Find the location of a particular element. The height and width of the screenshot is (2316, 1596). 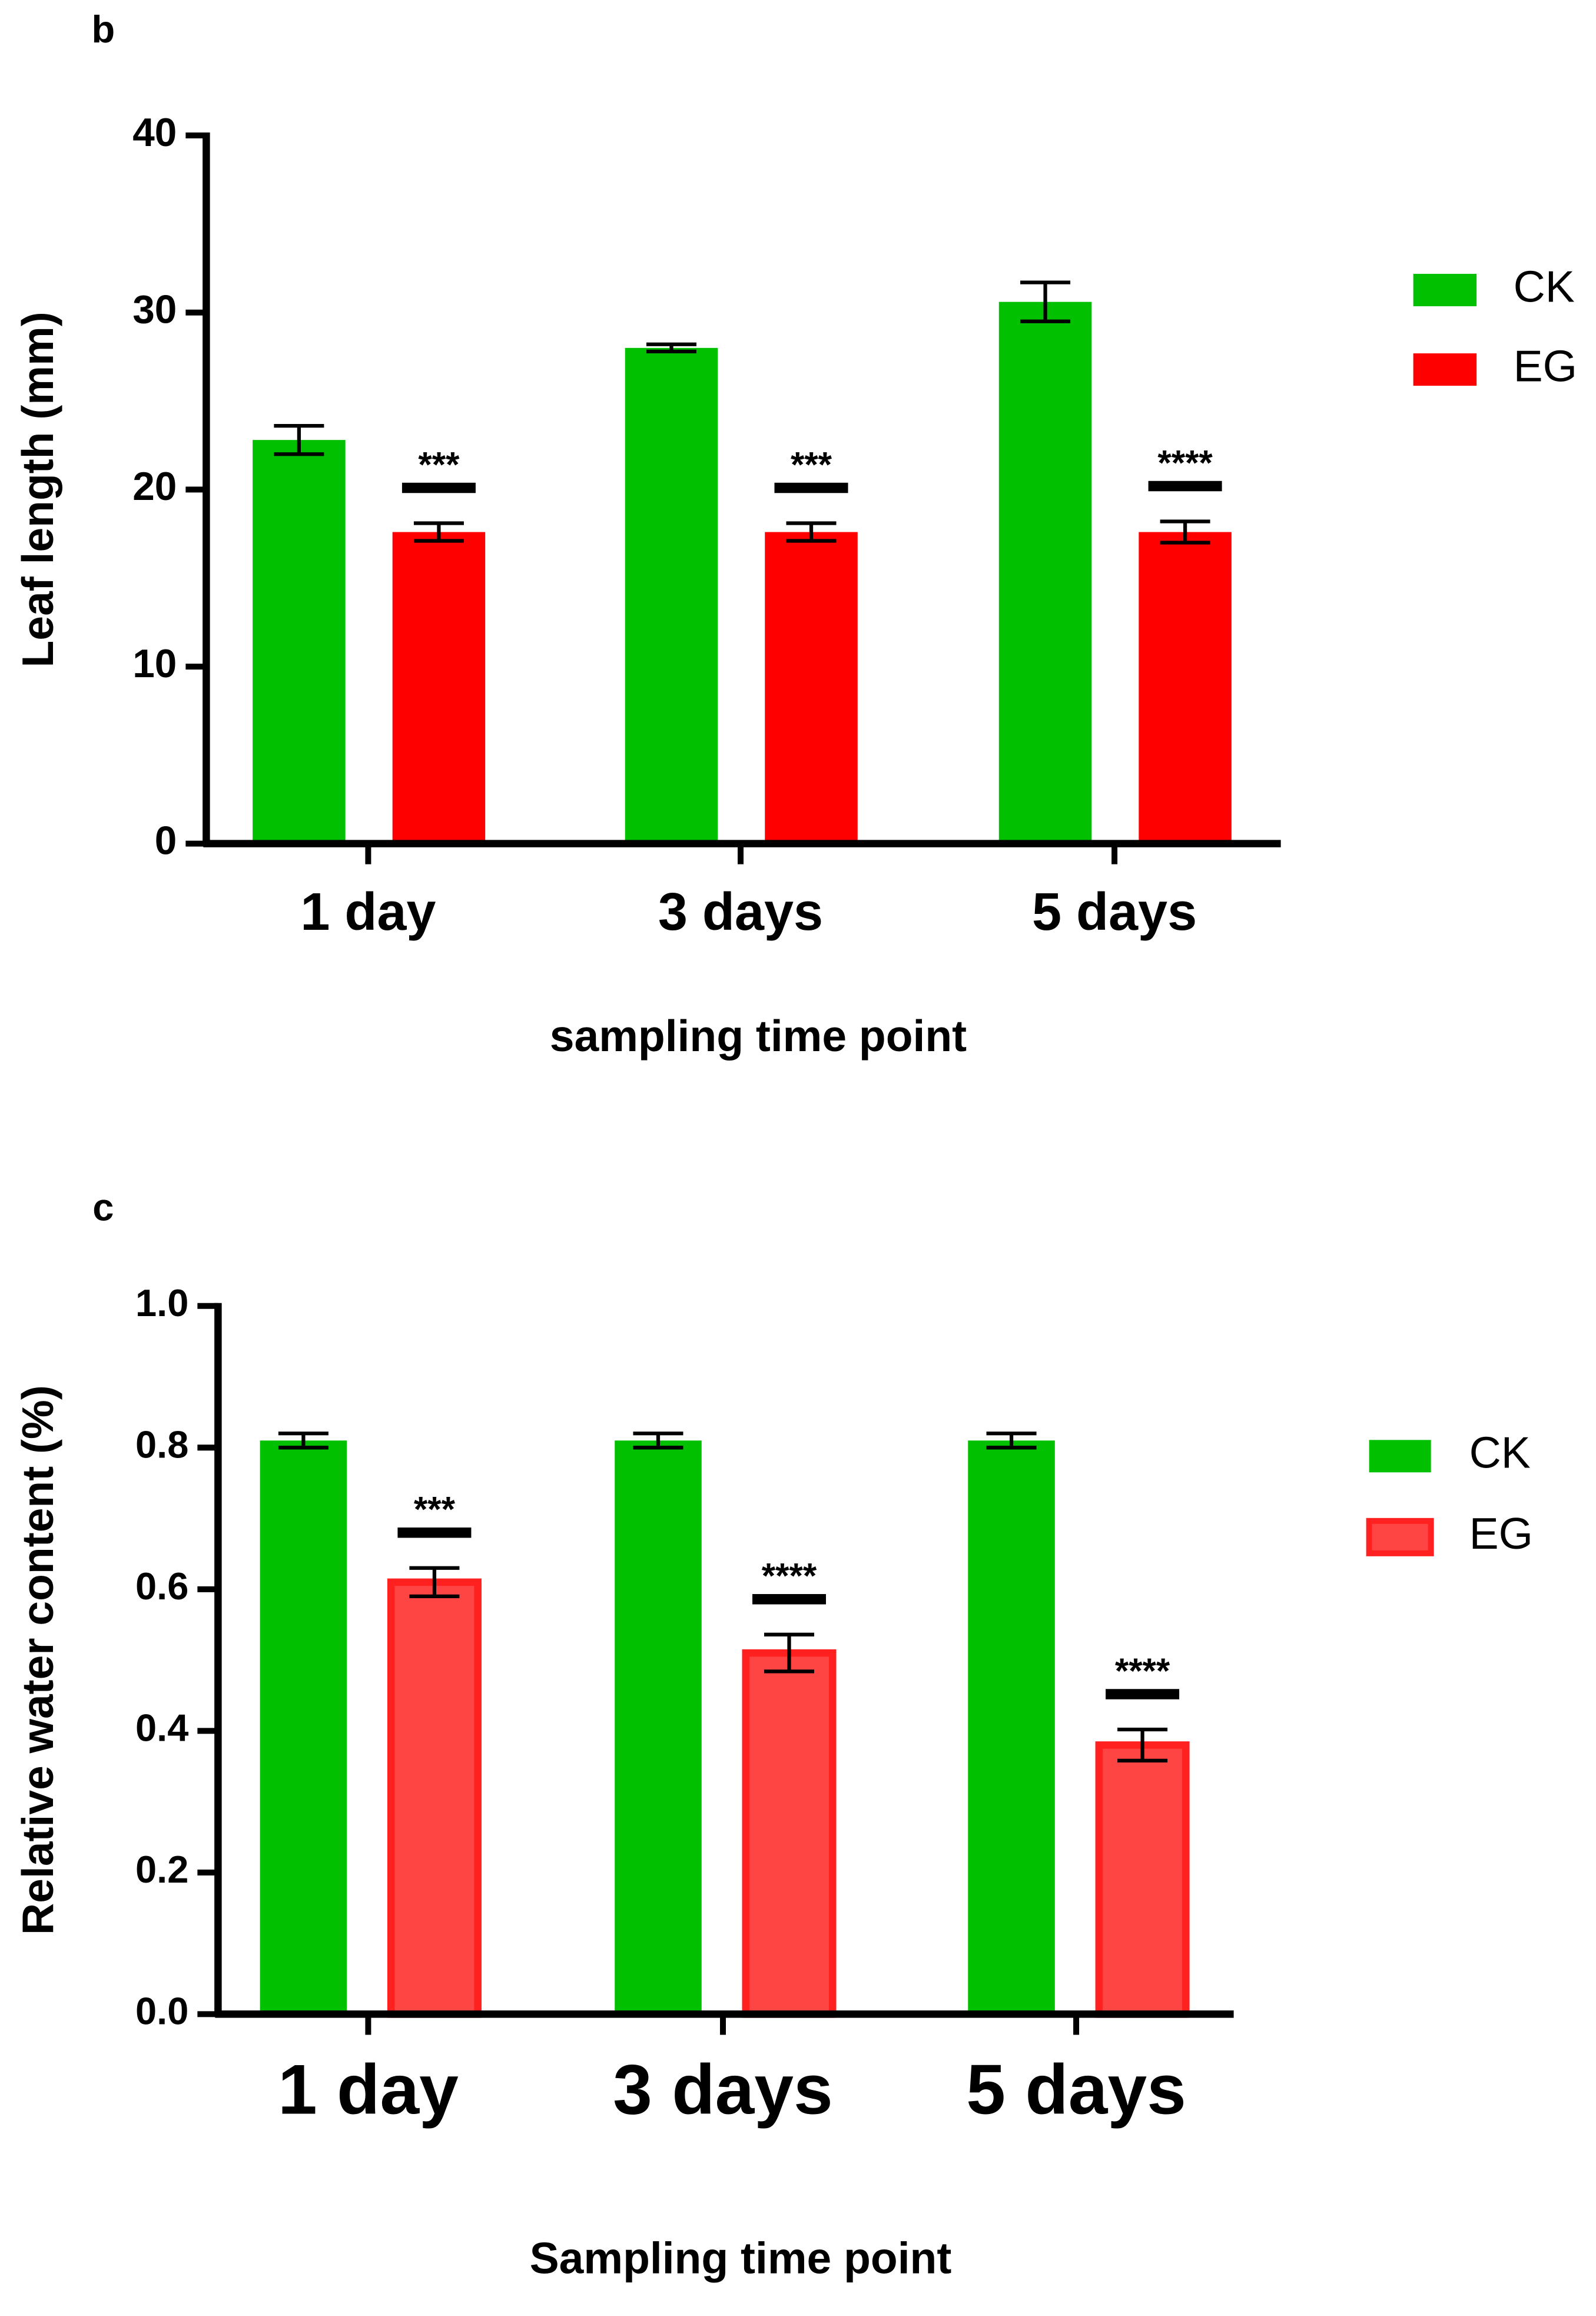

x-axis-title: Sampling time point is located at coordinates (741, 2257).